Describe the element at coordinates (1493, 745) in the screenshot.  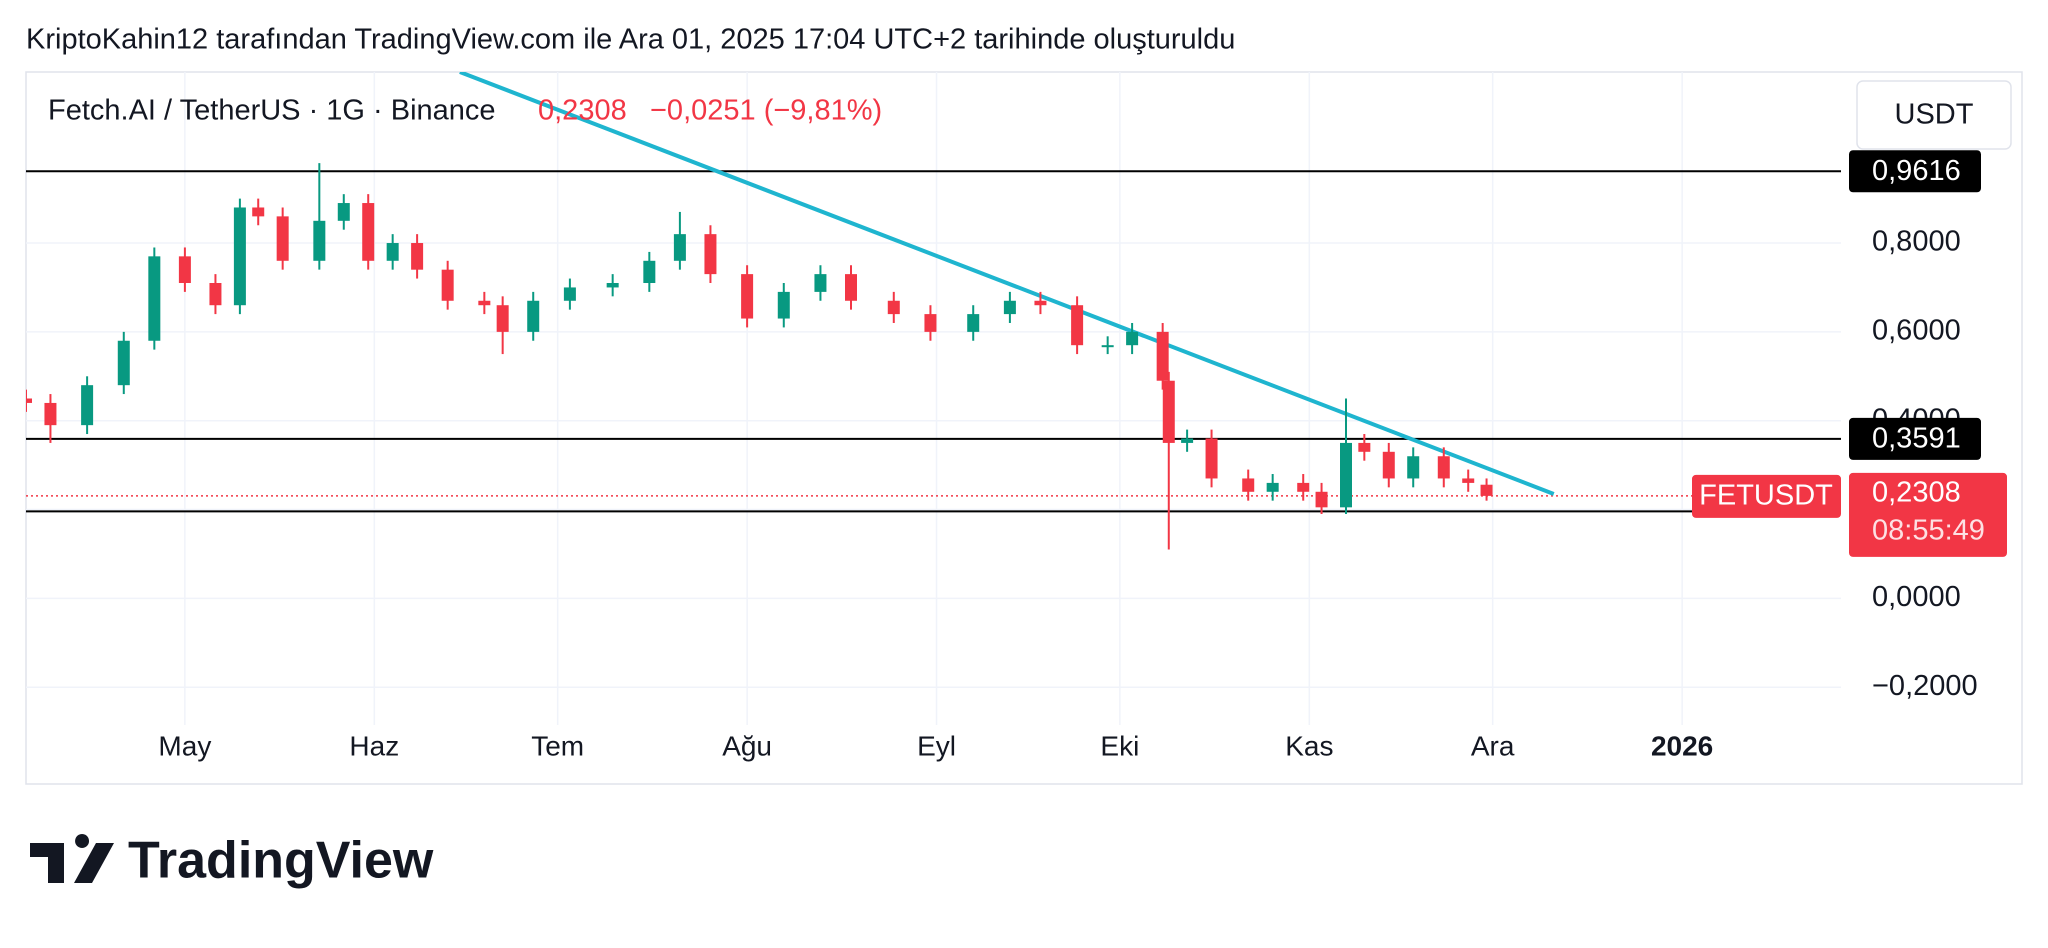
I see `x-tick-label: Ara` at that location.